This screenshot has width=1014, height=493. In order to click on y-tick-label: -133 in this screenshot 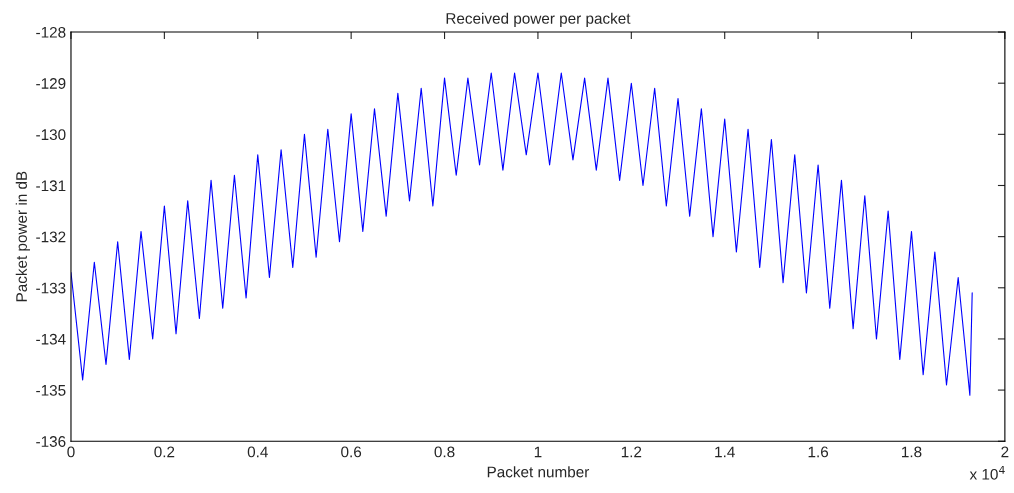, I will do `click(51, 288)`.